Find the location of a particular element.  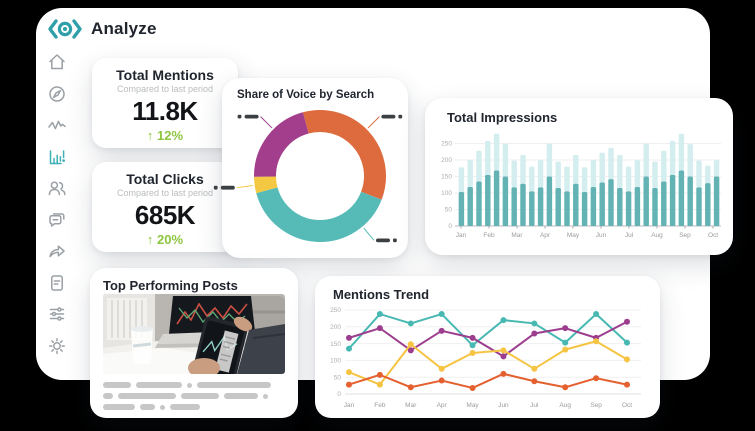

share-of-voice-chart is located at coordinates (310, 176).